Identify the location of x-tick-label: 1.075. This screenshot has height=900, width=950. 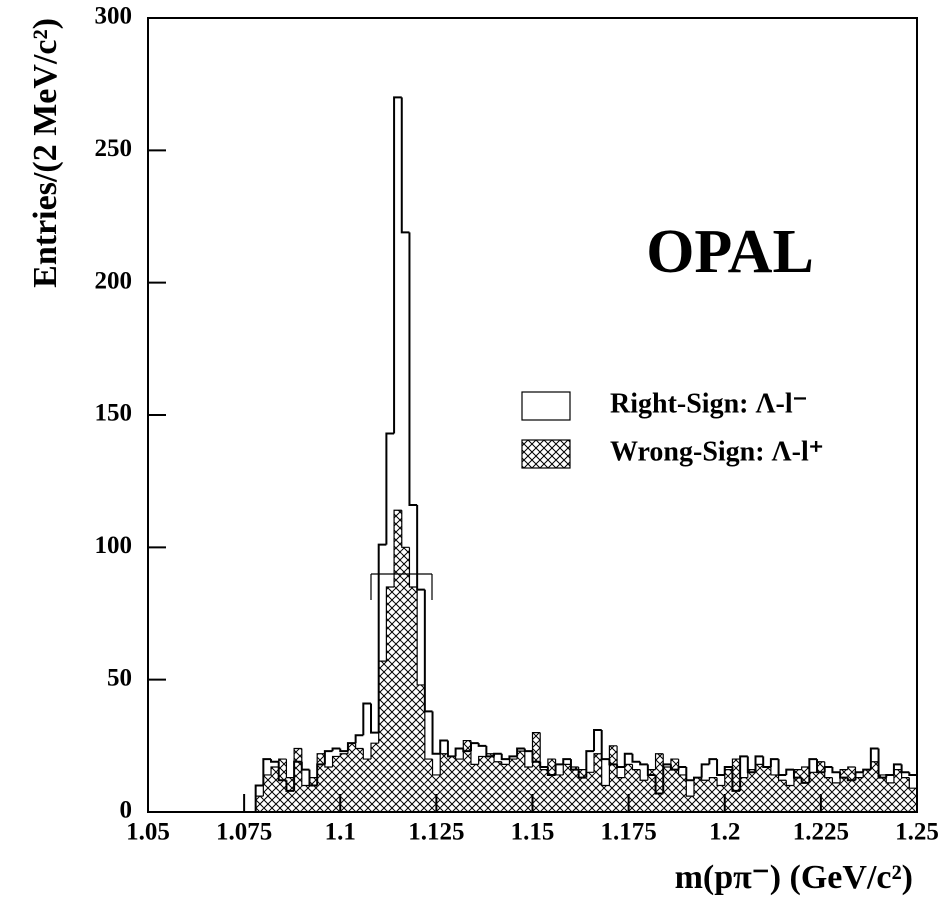
(244, 832).